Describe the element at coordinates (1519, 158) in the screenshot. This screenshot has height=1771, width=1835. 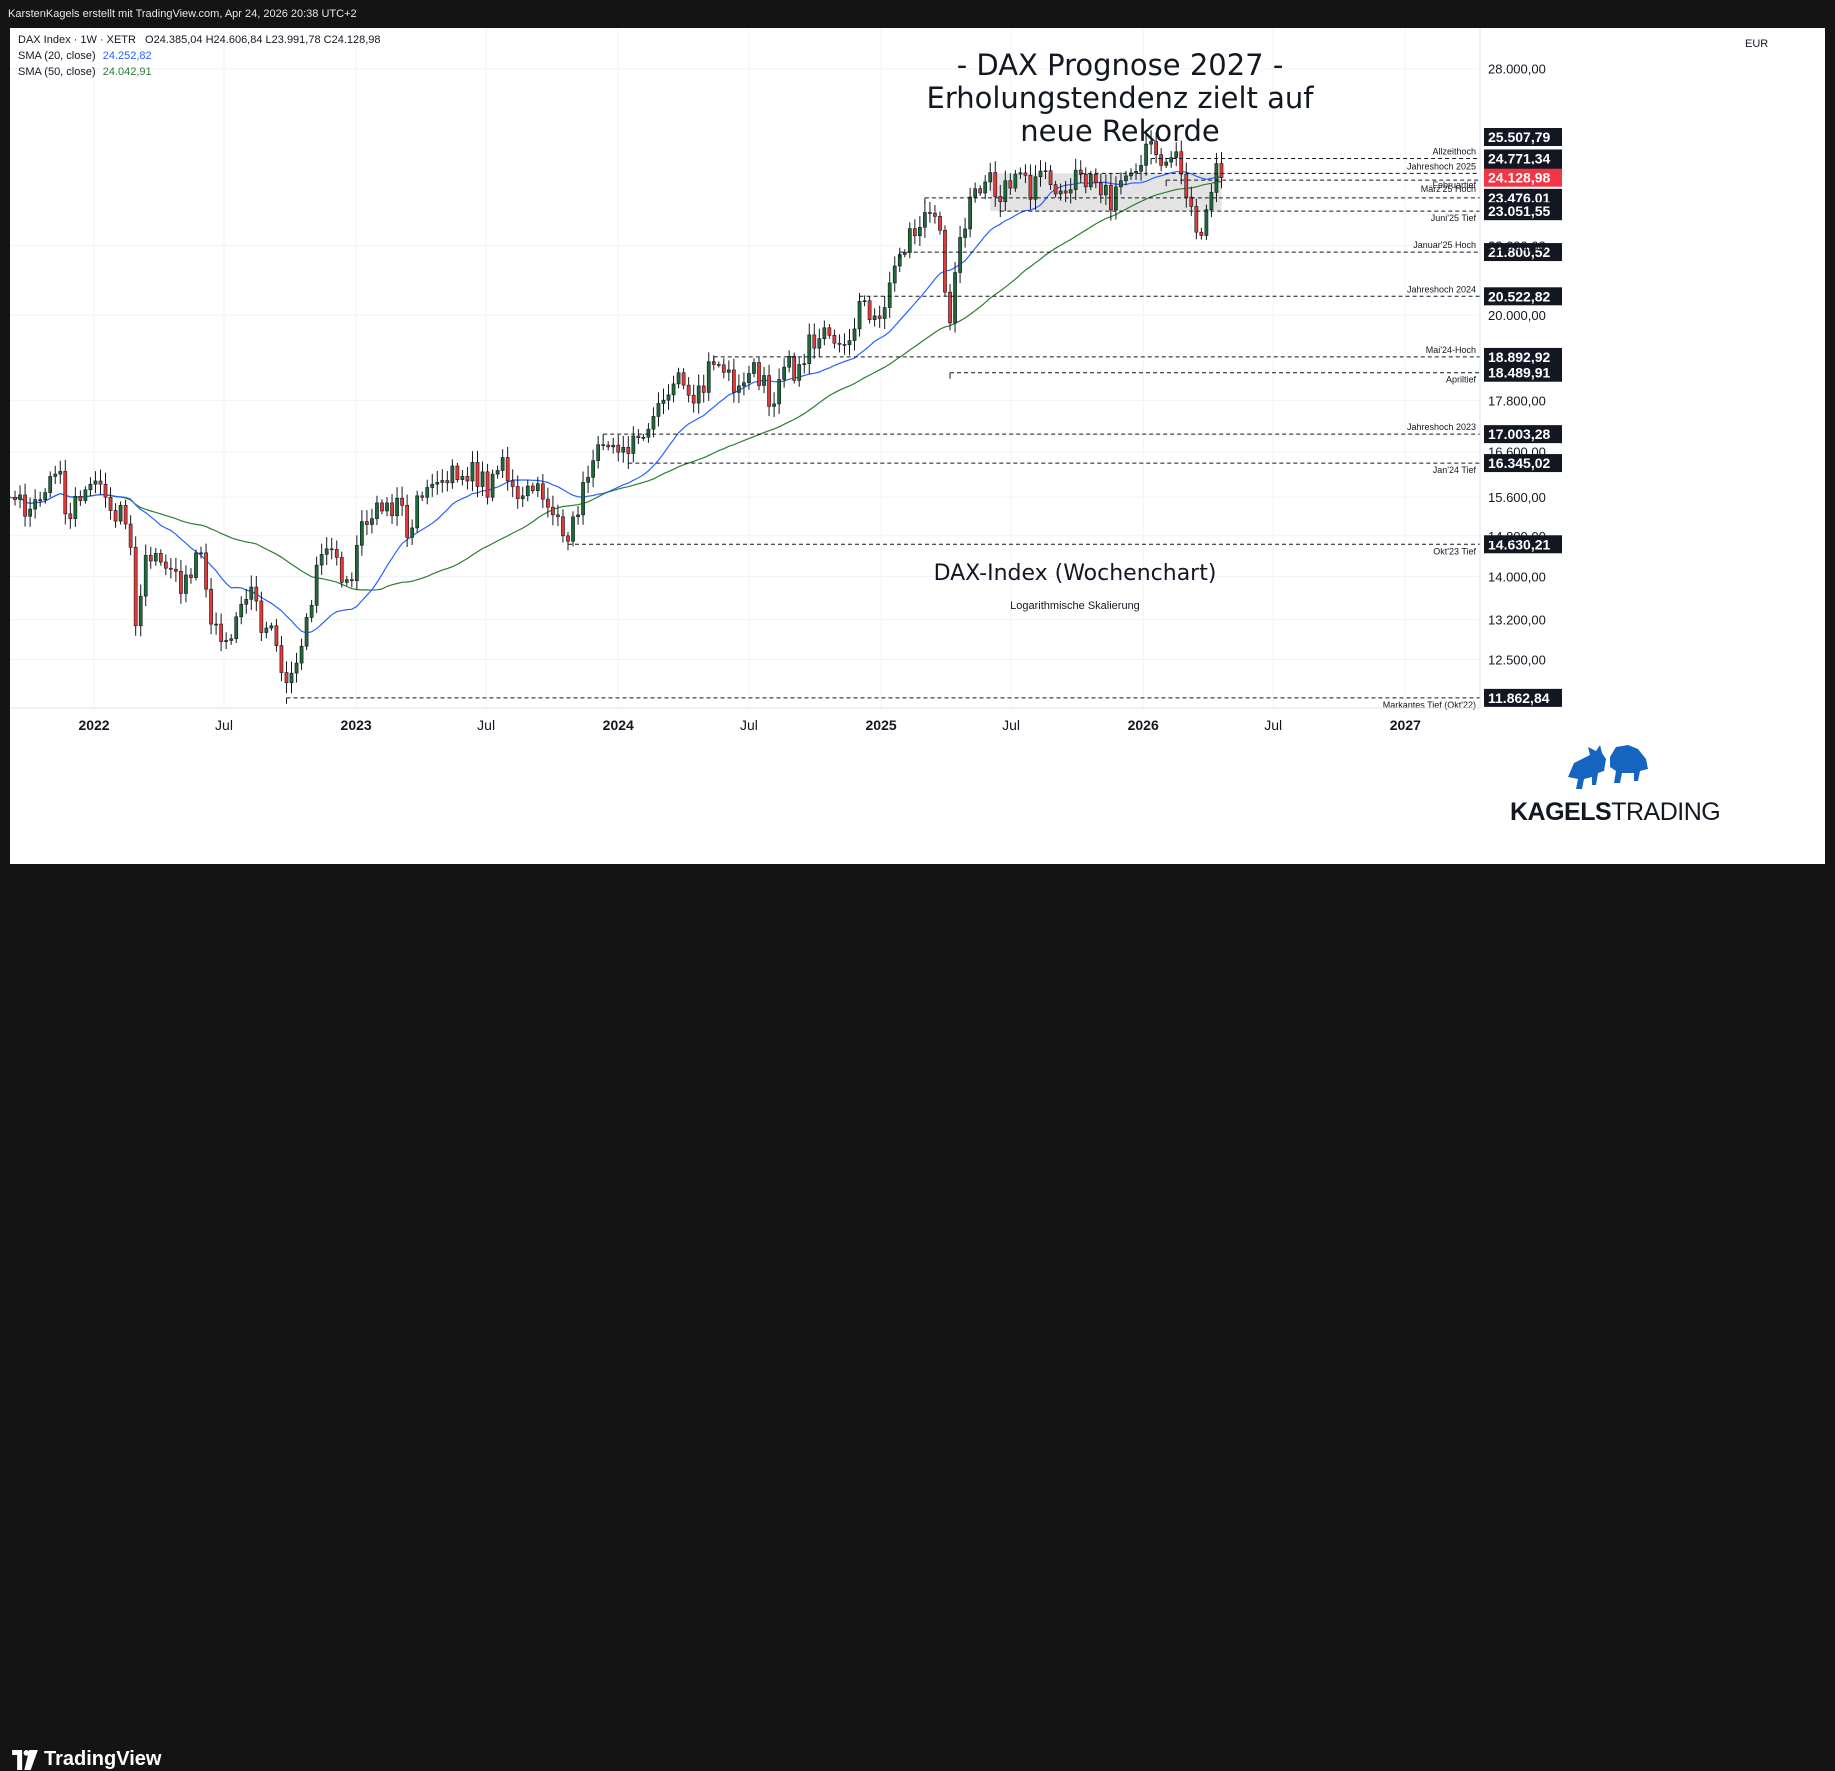
I see `level-price-text: 24.771,34` at that location.